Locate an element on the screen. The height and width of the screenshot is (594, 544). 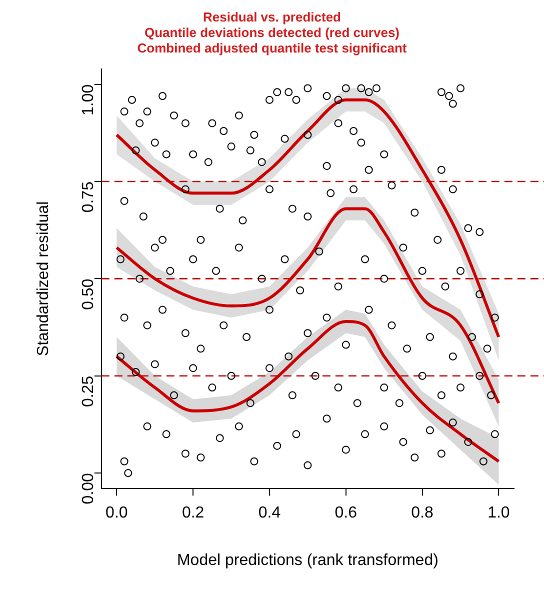
x-tick-label: 0.6 is located at coordinates (346, 513).